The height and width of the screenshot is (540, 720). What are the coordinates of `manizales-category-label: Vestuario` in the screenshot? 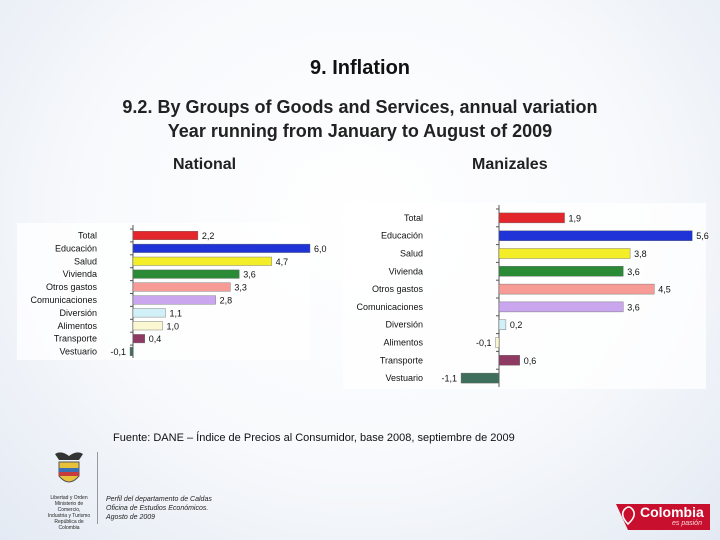 It's located at (404, 378).